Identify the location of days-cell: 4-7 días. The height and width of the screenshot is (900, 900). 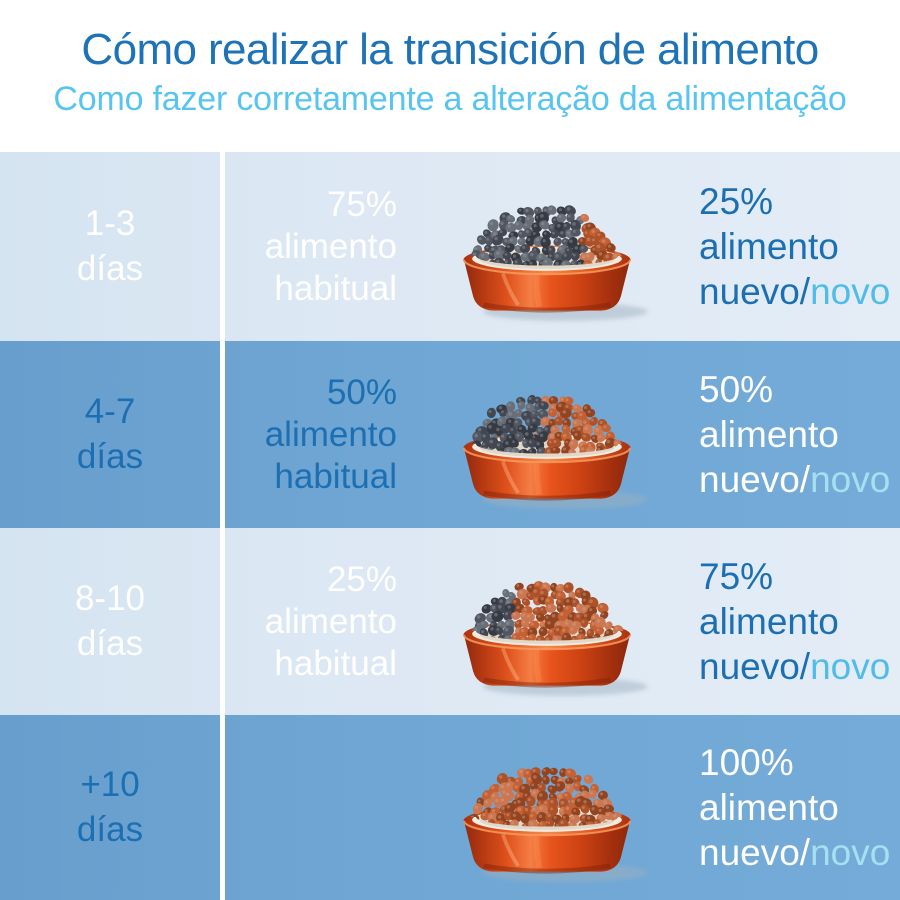
(112, 434).